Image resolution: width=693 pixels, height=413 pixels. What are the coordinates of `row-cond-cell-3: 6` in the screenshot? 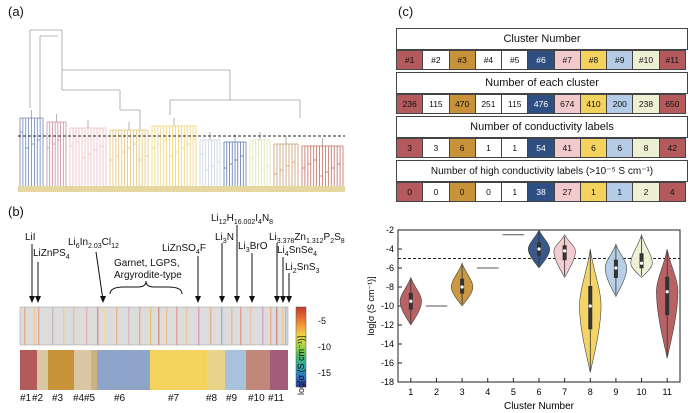 It's located at (462, 148).